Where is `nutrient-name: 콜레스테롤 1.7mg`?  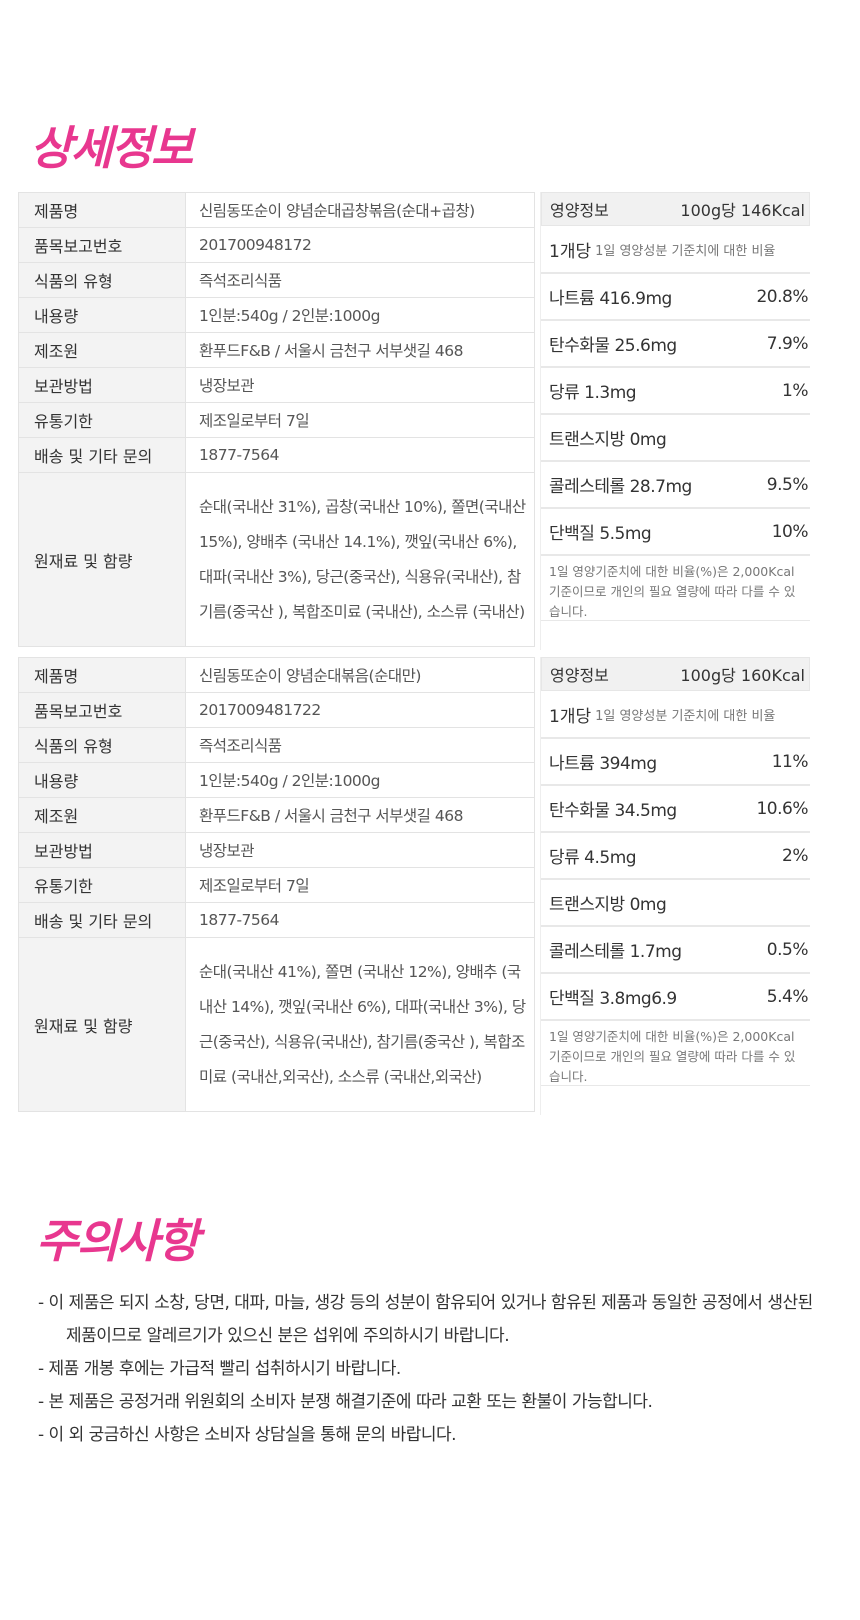
nutrient-name: 콜레스테롤 1.7mg is located at coordinates (615, 952).